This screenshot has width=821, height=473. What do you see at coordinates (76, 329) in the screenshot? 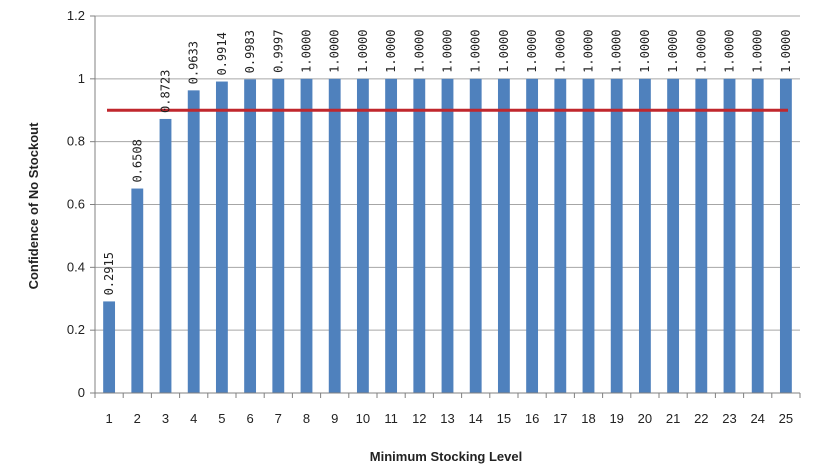
I see `y-tick-label: 0.2` at bounding box center [76, 329].